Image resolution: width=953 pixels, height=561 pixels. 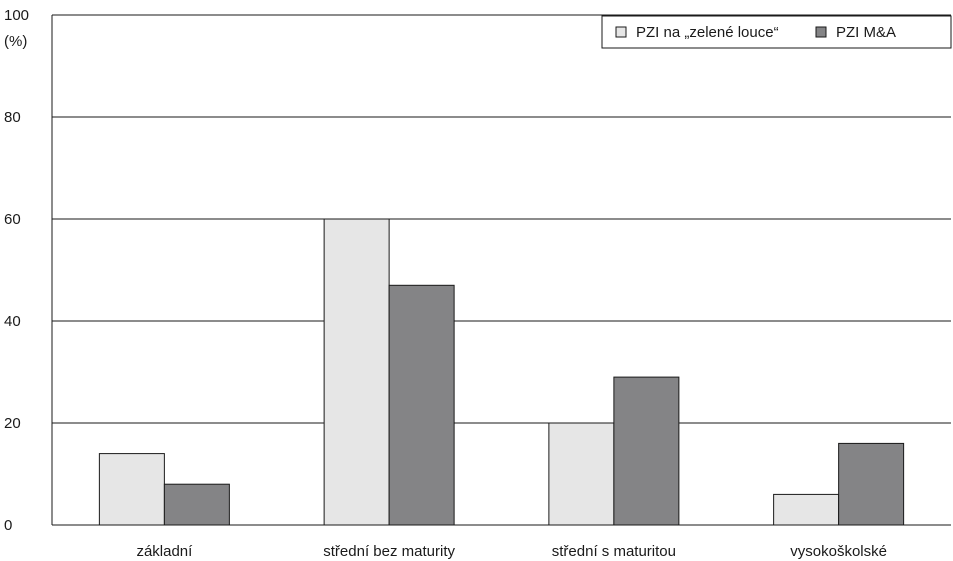 I want to click on legend-box, so click(x=776, y=32).